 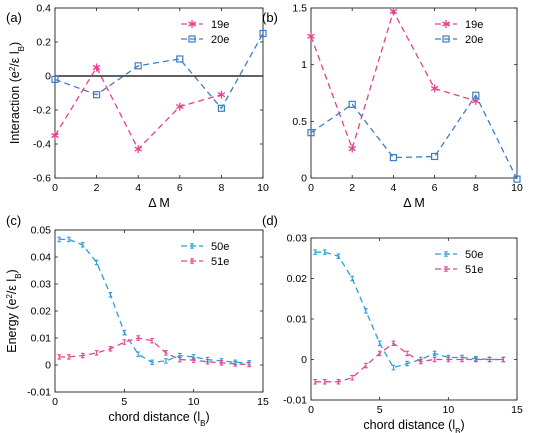 I want to click on y-tick-label: 0.02, so click(x=41, y=312).